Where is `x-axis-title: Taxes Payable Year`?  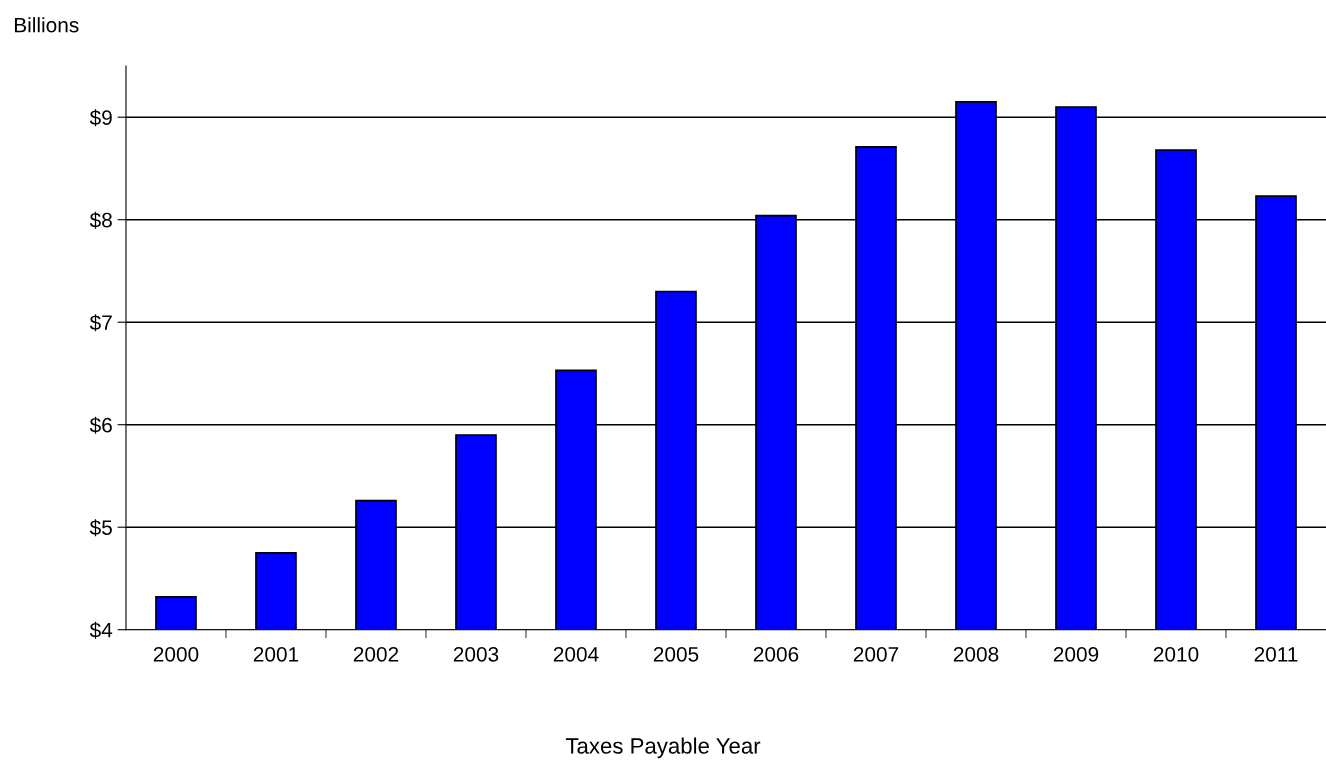 x-axis-title: Taxes Payable Year is located at coordinates (663, 748).